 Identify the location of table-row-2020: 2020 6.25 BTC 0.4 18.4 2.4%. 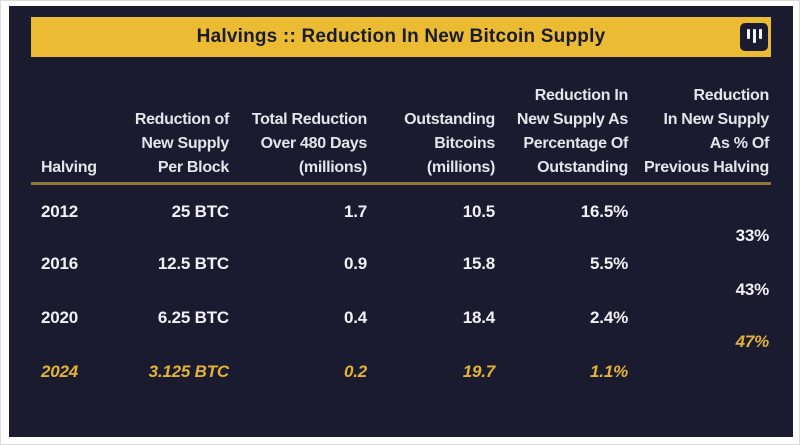
(405, 318).